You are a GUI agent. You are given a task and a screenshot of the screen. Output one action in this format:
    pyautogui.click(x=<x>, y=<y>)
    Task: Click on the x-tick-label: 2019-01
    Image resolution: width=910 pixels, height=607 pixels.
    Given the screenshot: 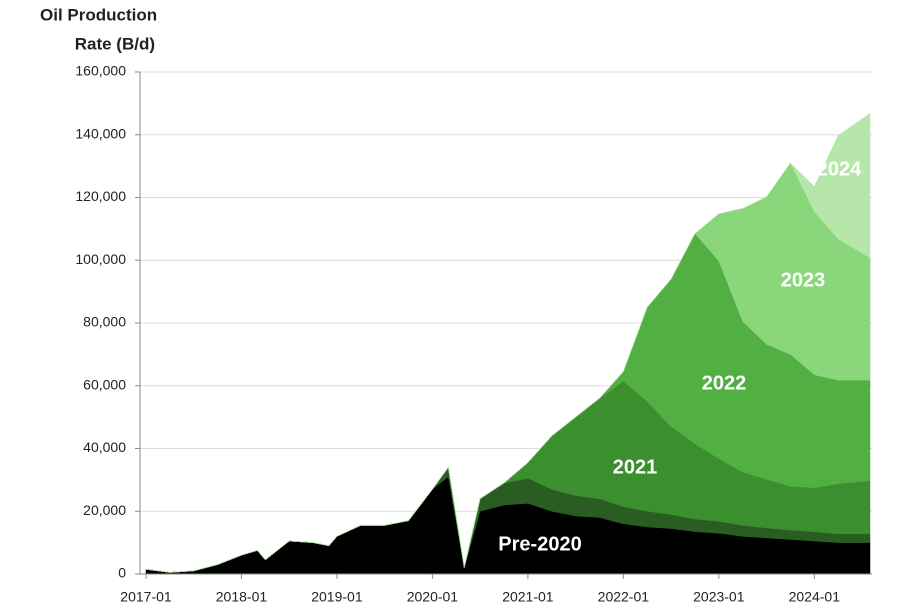 What is the action you would take?
    pyautogui.click(x=337, y=597)
    